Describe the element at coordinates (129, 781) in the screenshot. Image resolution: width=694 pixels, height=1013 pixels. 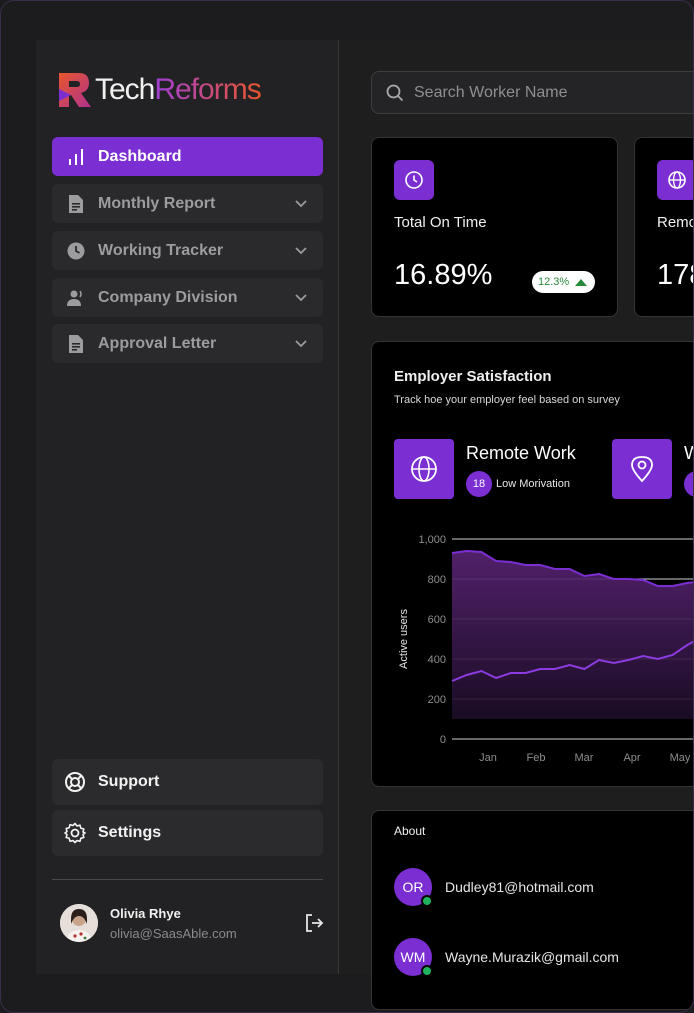
I see `support-label: Support` at that location.